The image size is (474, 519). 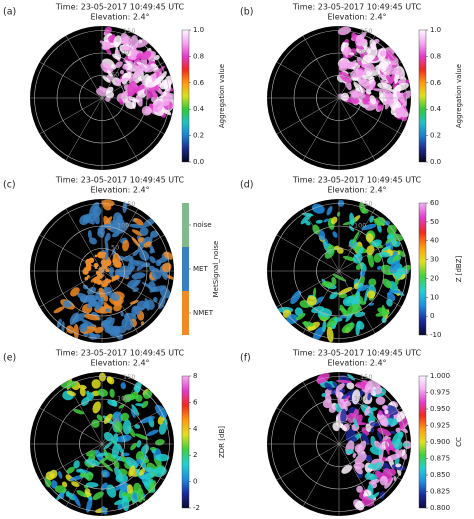 I want to click on tick-label: 0.8, so click(x=198, y=56).